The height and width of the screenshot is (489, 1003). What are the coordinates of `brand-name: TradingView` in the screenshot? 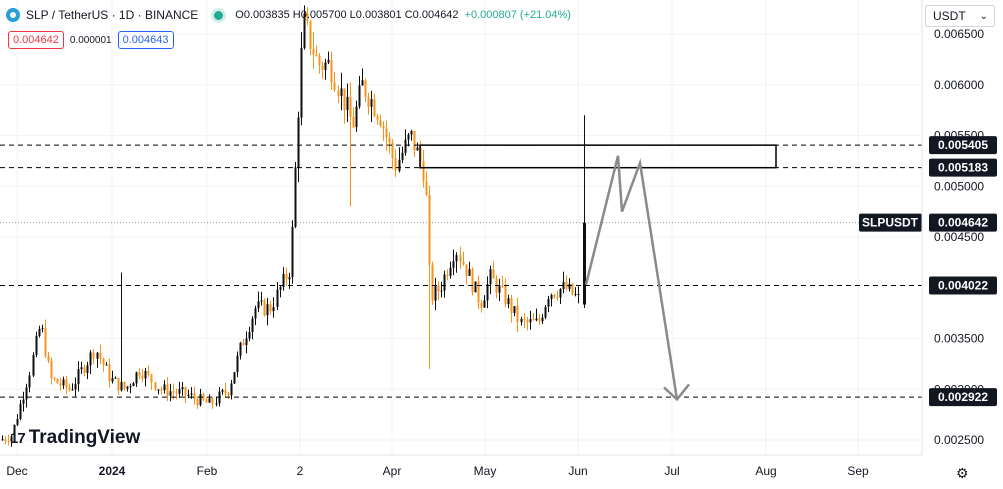 It's located at (84, 437).